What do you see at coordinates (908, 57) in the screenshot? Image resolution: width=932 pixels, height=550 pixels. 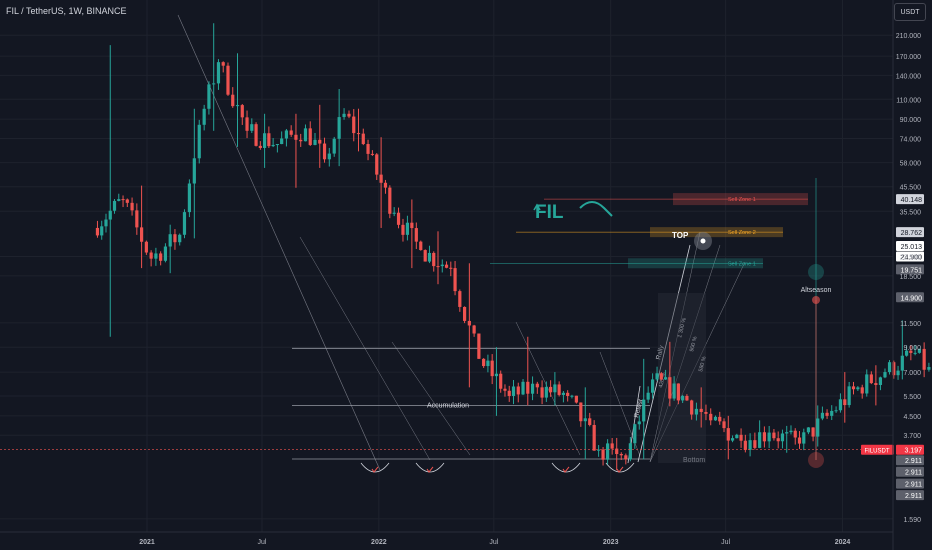 I see `y-tick-label: 170.000` at bounding box center [908, 57].